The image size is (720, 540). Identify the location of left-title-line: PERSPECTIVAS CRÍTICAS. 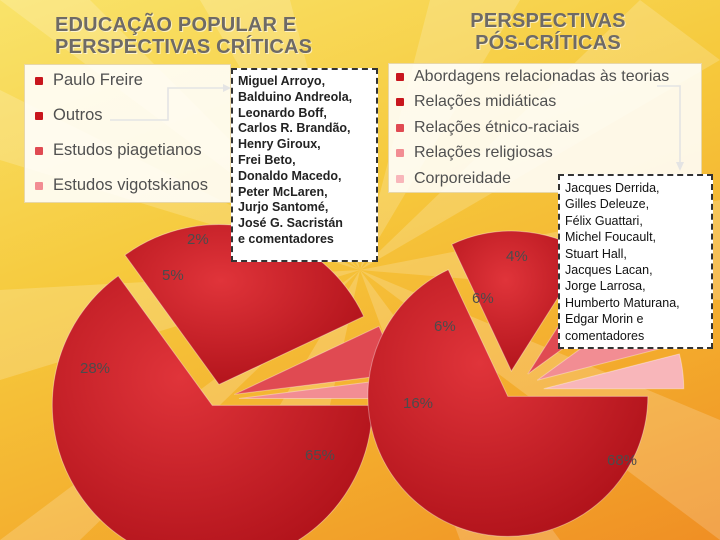
(184, 47).